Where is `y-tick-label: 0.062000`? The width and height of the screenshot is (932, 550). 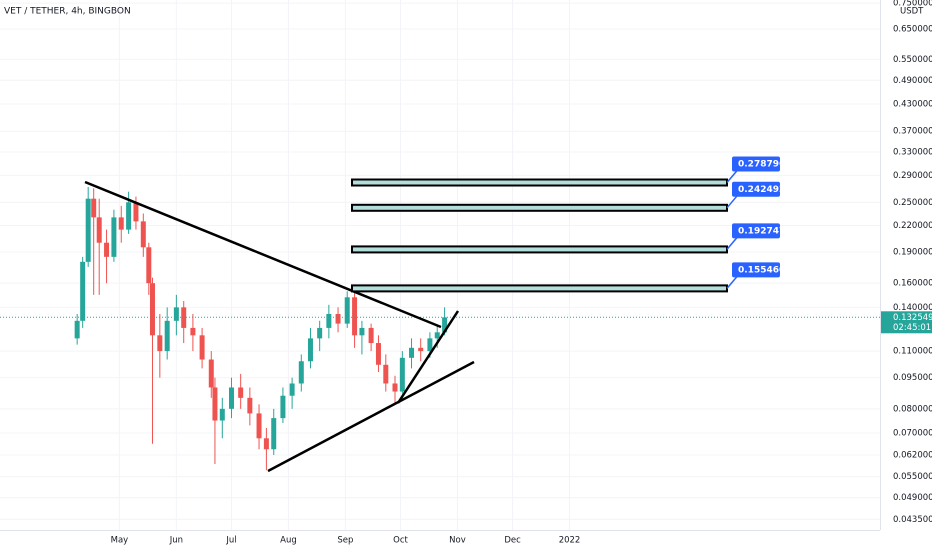
y-tick-label: 0.062000 is located at coordinates (912, 456).